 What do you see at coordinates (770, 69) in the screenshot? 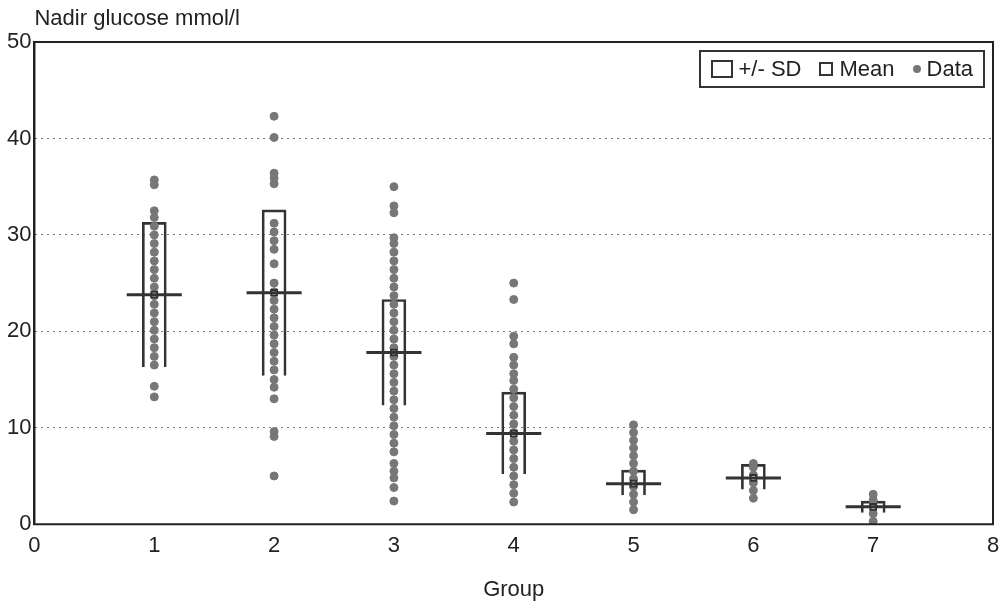
I see `legend-label: +/- SD` at bounding box center [770, 69].